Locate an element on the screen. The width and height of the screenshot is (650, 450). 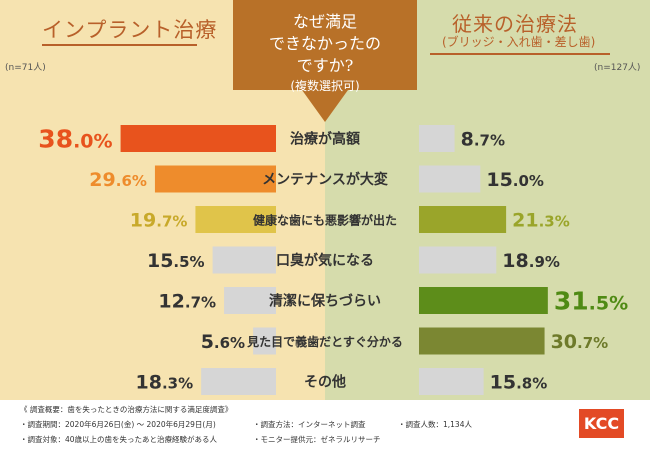
implant-sample-size: (n=71人) is located at coordinates (25, 68).